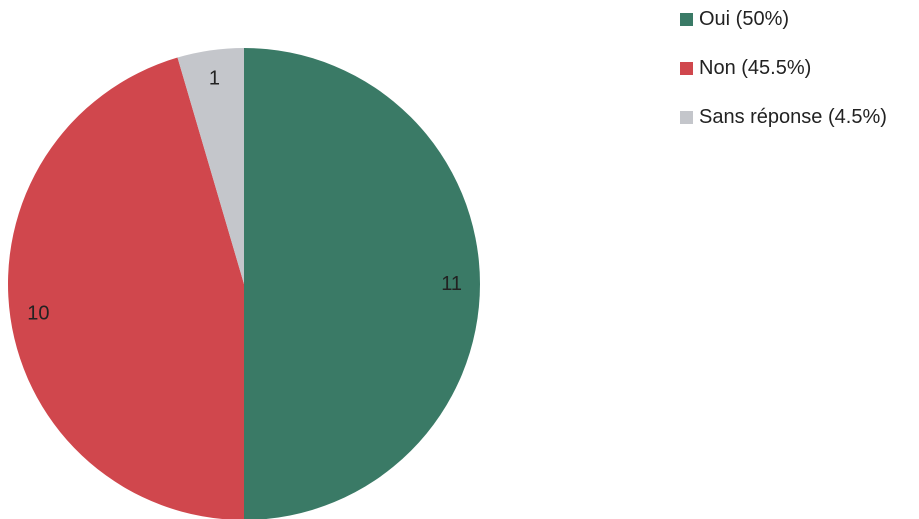 The width and height of the screenshot is (919, 519). What do you see at coordinates (755, 67) in the screenshot?
I see `legend-label-non: Non (45.5%)` at bounding box center [755, 67].